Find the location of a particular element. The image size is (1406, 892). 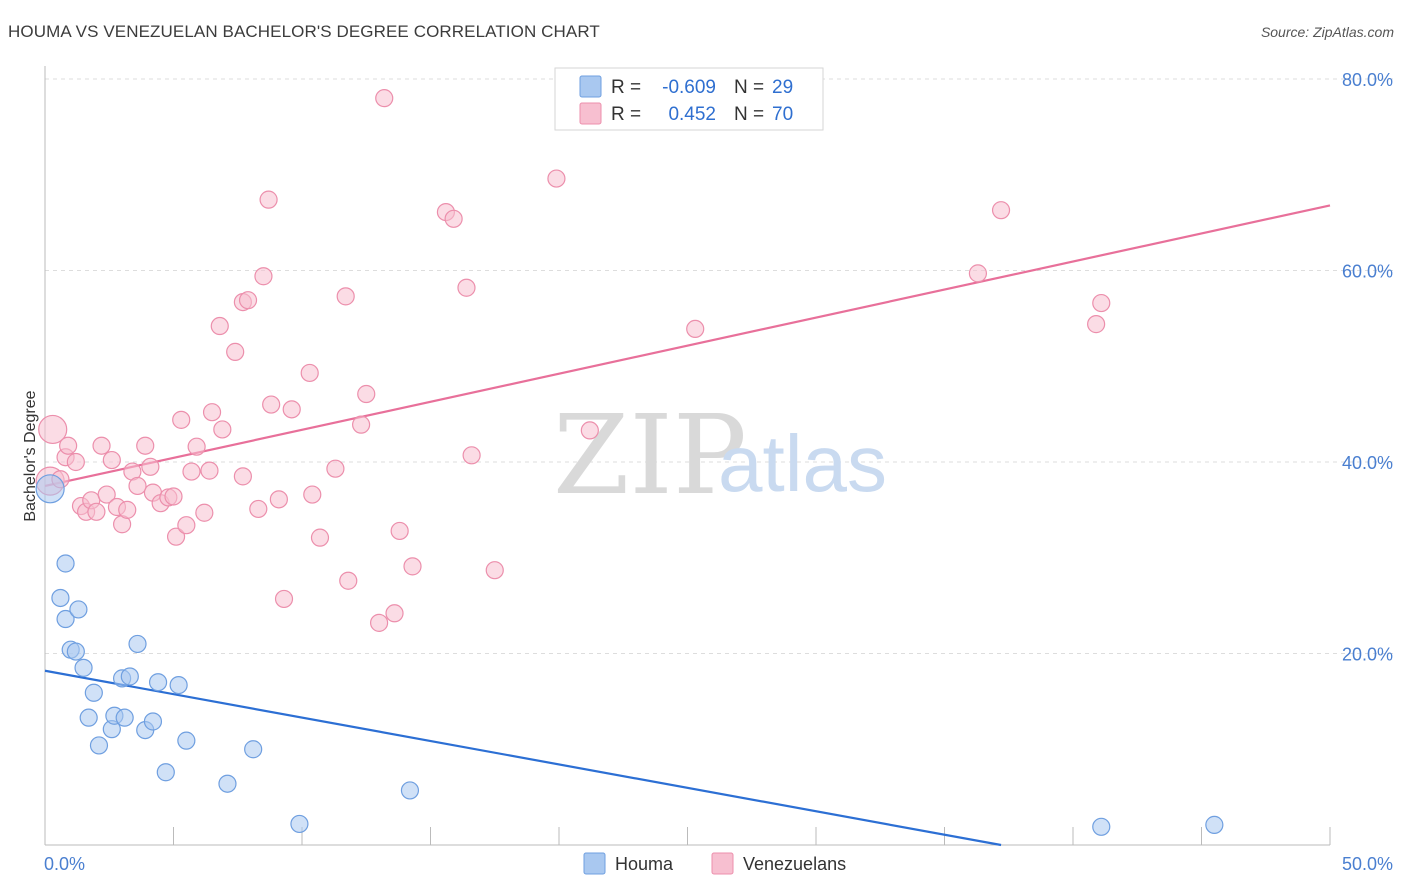

y-tick-label: 80.0% is located at coordinates (1367, 80).